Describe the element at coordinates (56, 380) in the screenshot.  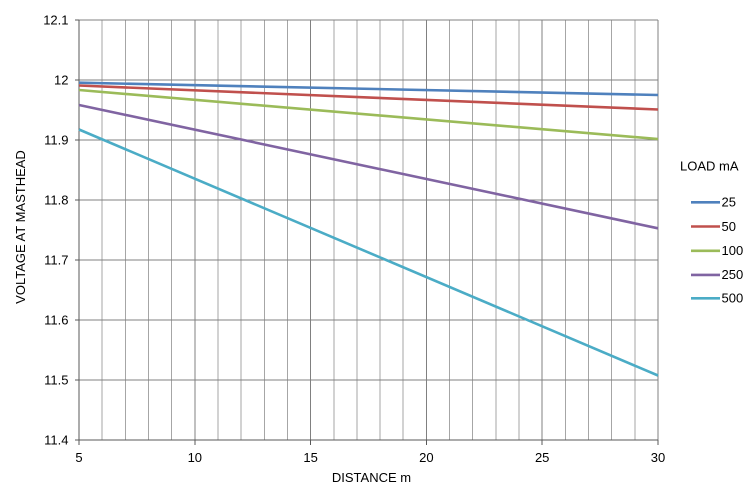
I see `svg-text: 11.5` at that location.